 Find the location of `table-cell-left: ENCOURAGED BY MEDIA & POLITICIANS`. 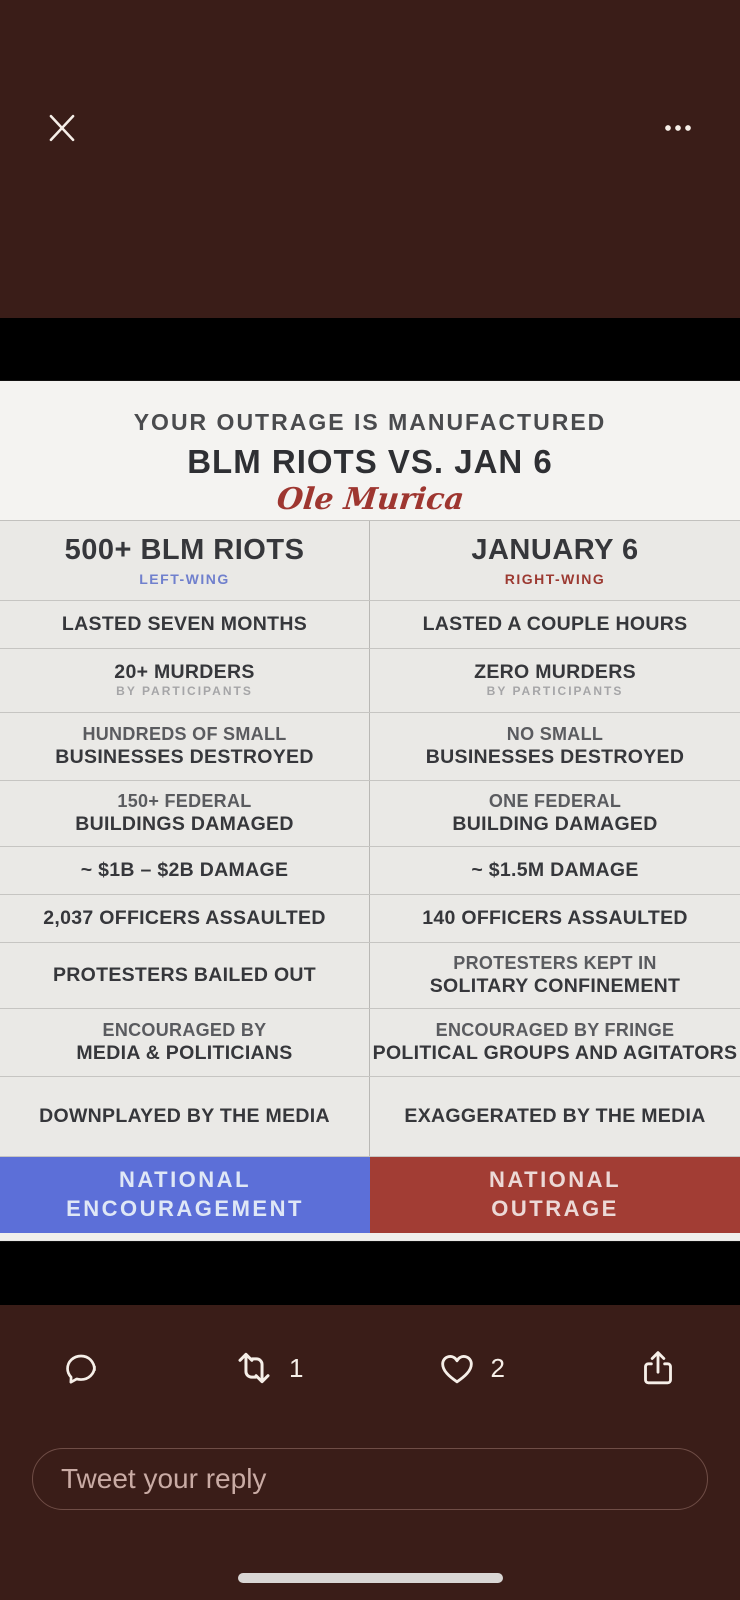

table-cell-left: ENCOURAGED BY MEDIA & POLITICIANS is located at coordinates (185, 1042).